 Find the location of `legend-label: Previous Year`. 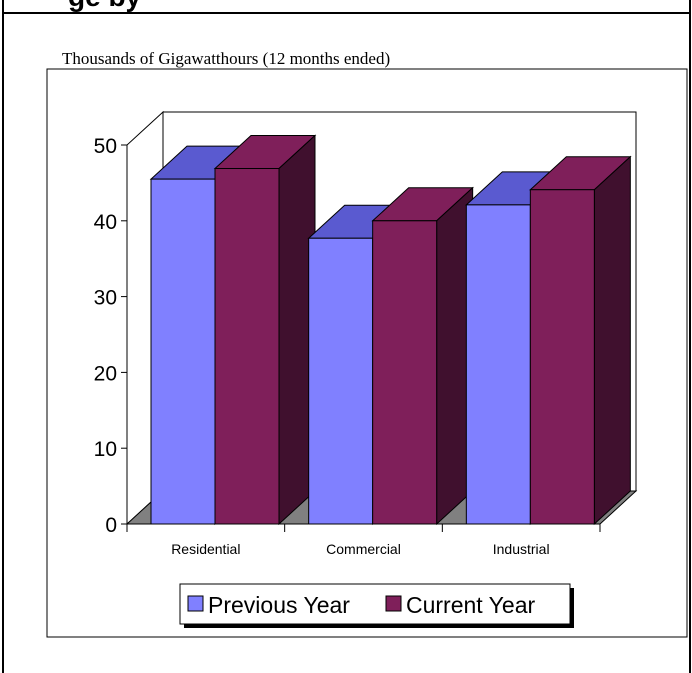

legend-label: Previous Year is located at coordinates (279, 605).